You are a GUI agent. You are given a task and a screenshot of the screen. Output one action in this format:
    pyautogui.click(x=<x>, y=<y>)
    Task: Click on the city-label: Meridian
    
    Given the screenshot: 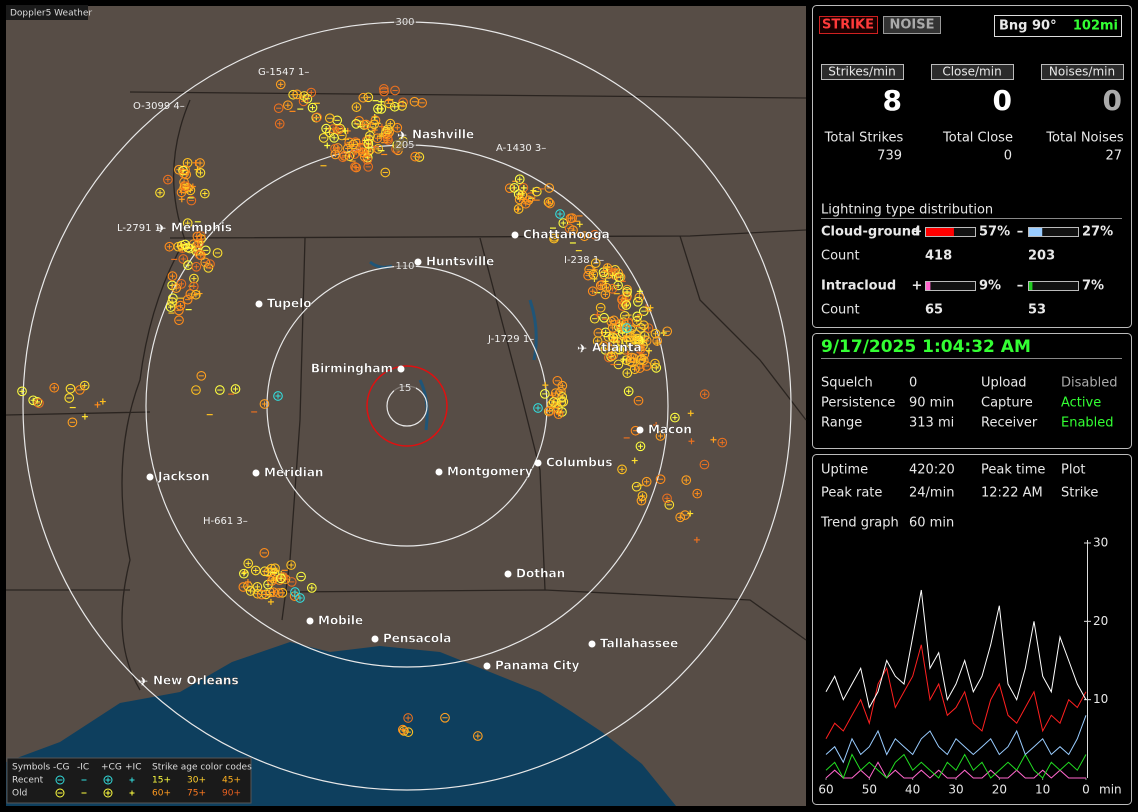 What is the action you would take?
    pyautogui.click(x=293, y=473)
    